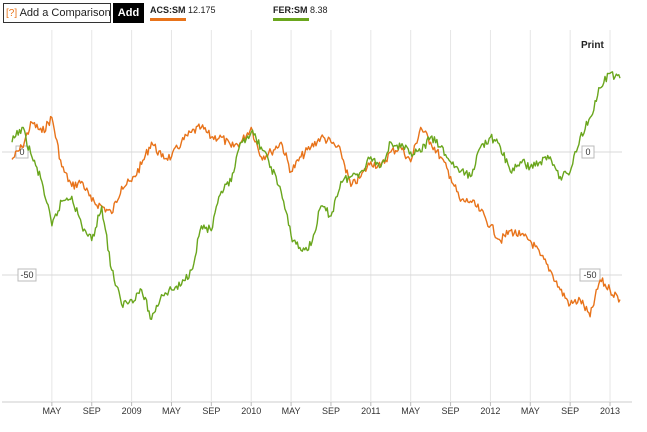 The width and height of the screenshot is (647, 432). I want to click on x-tick-label: 2010, so click(251, 411).